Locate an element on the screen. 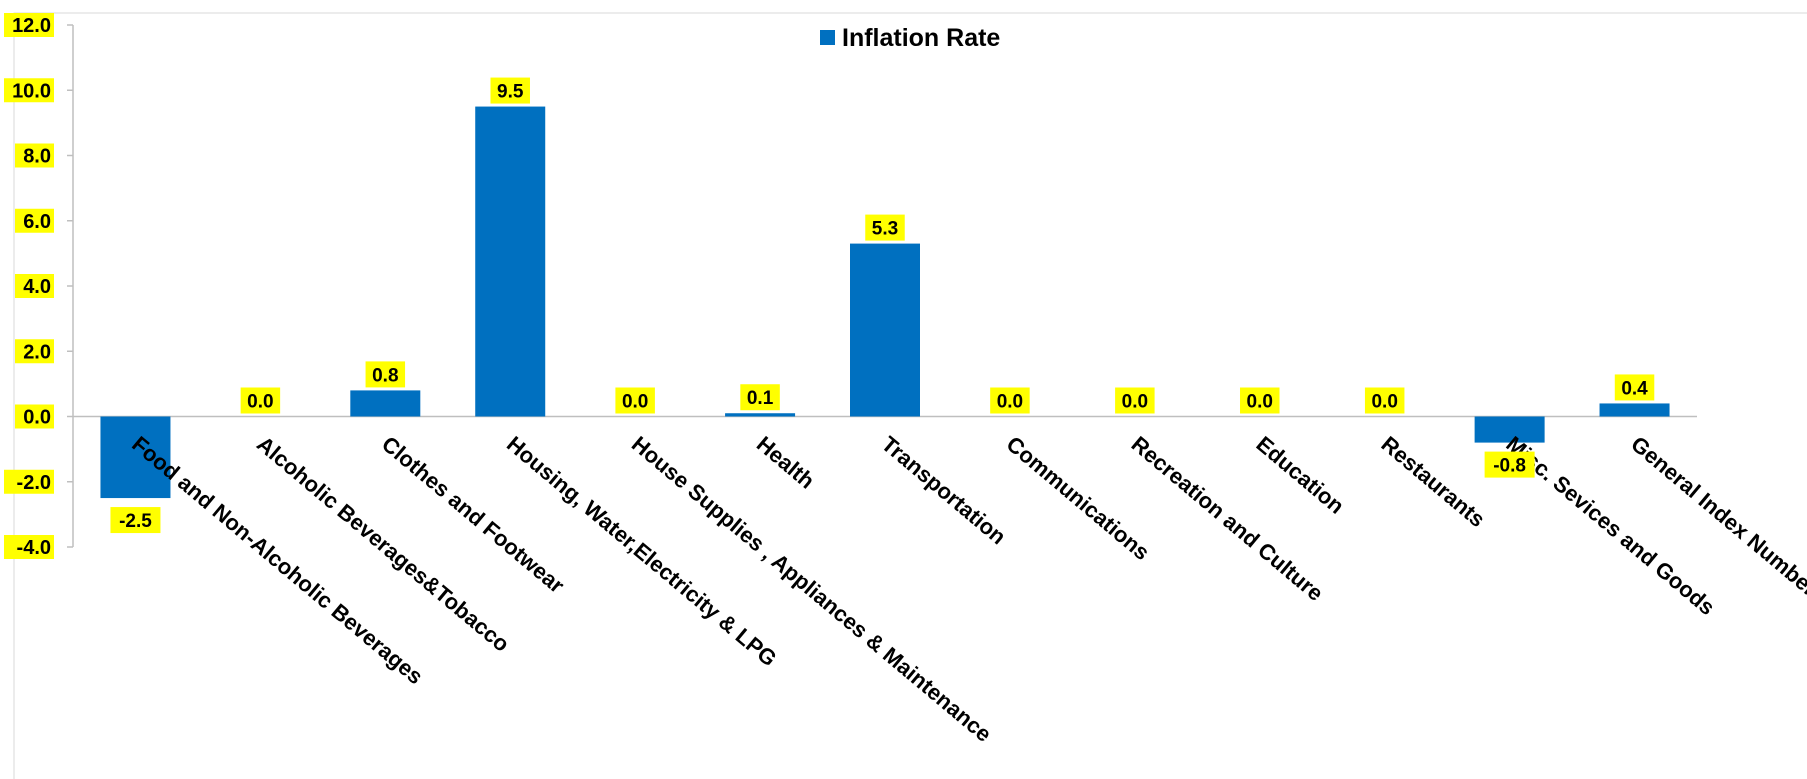 This screenshot has height=779, width=1807. category-label: Health is located at coordinates (786, 462).